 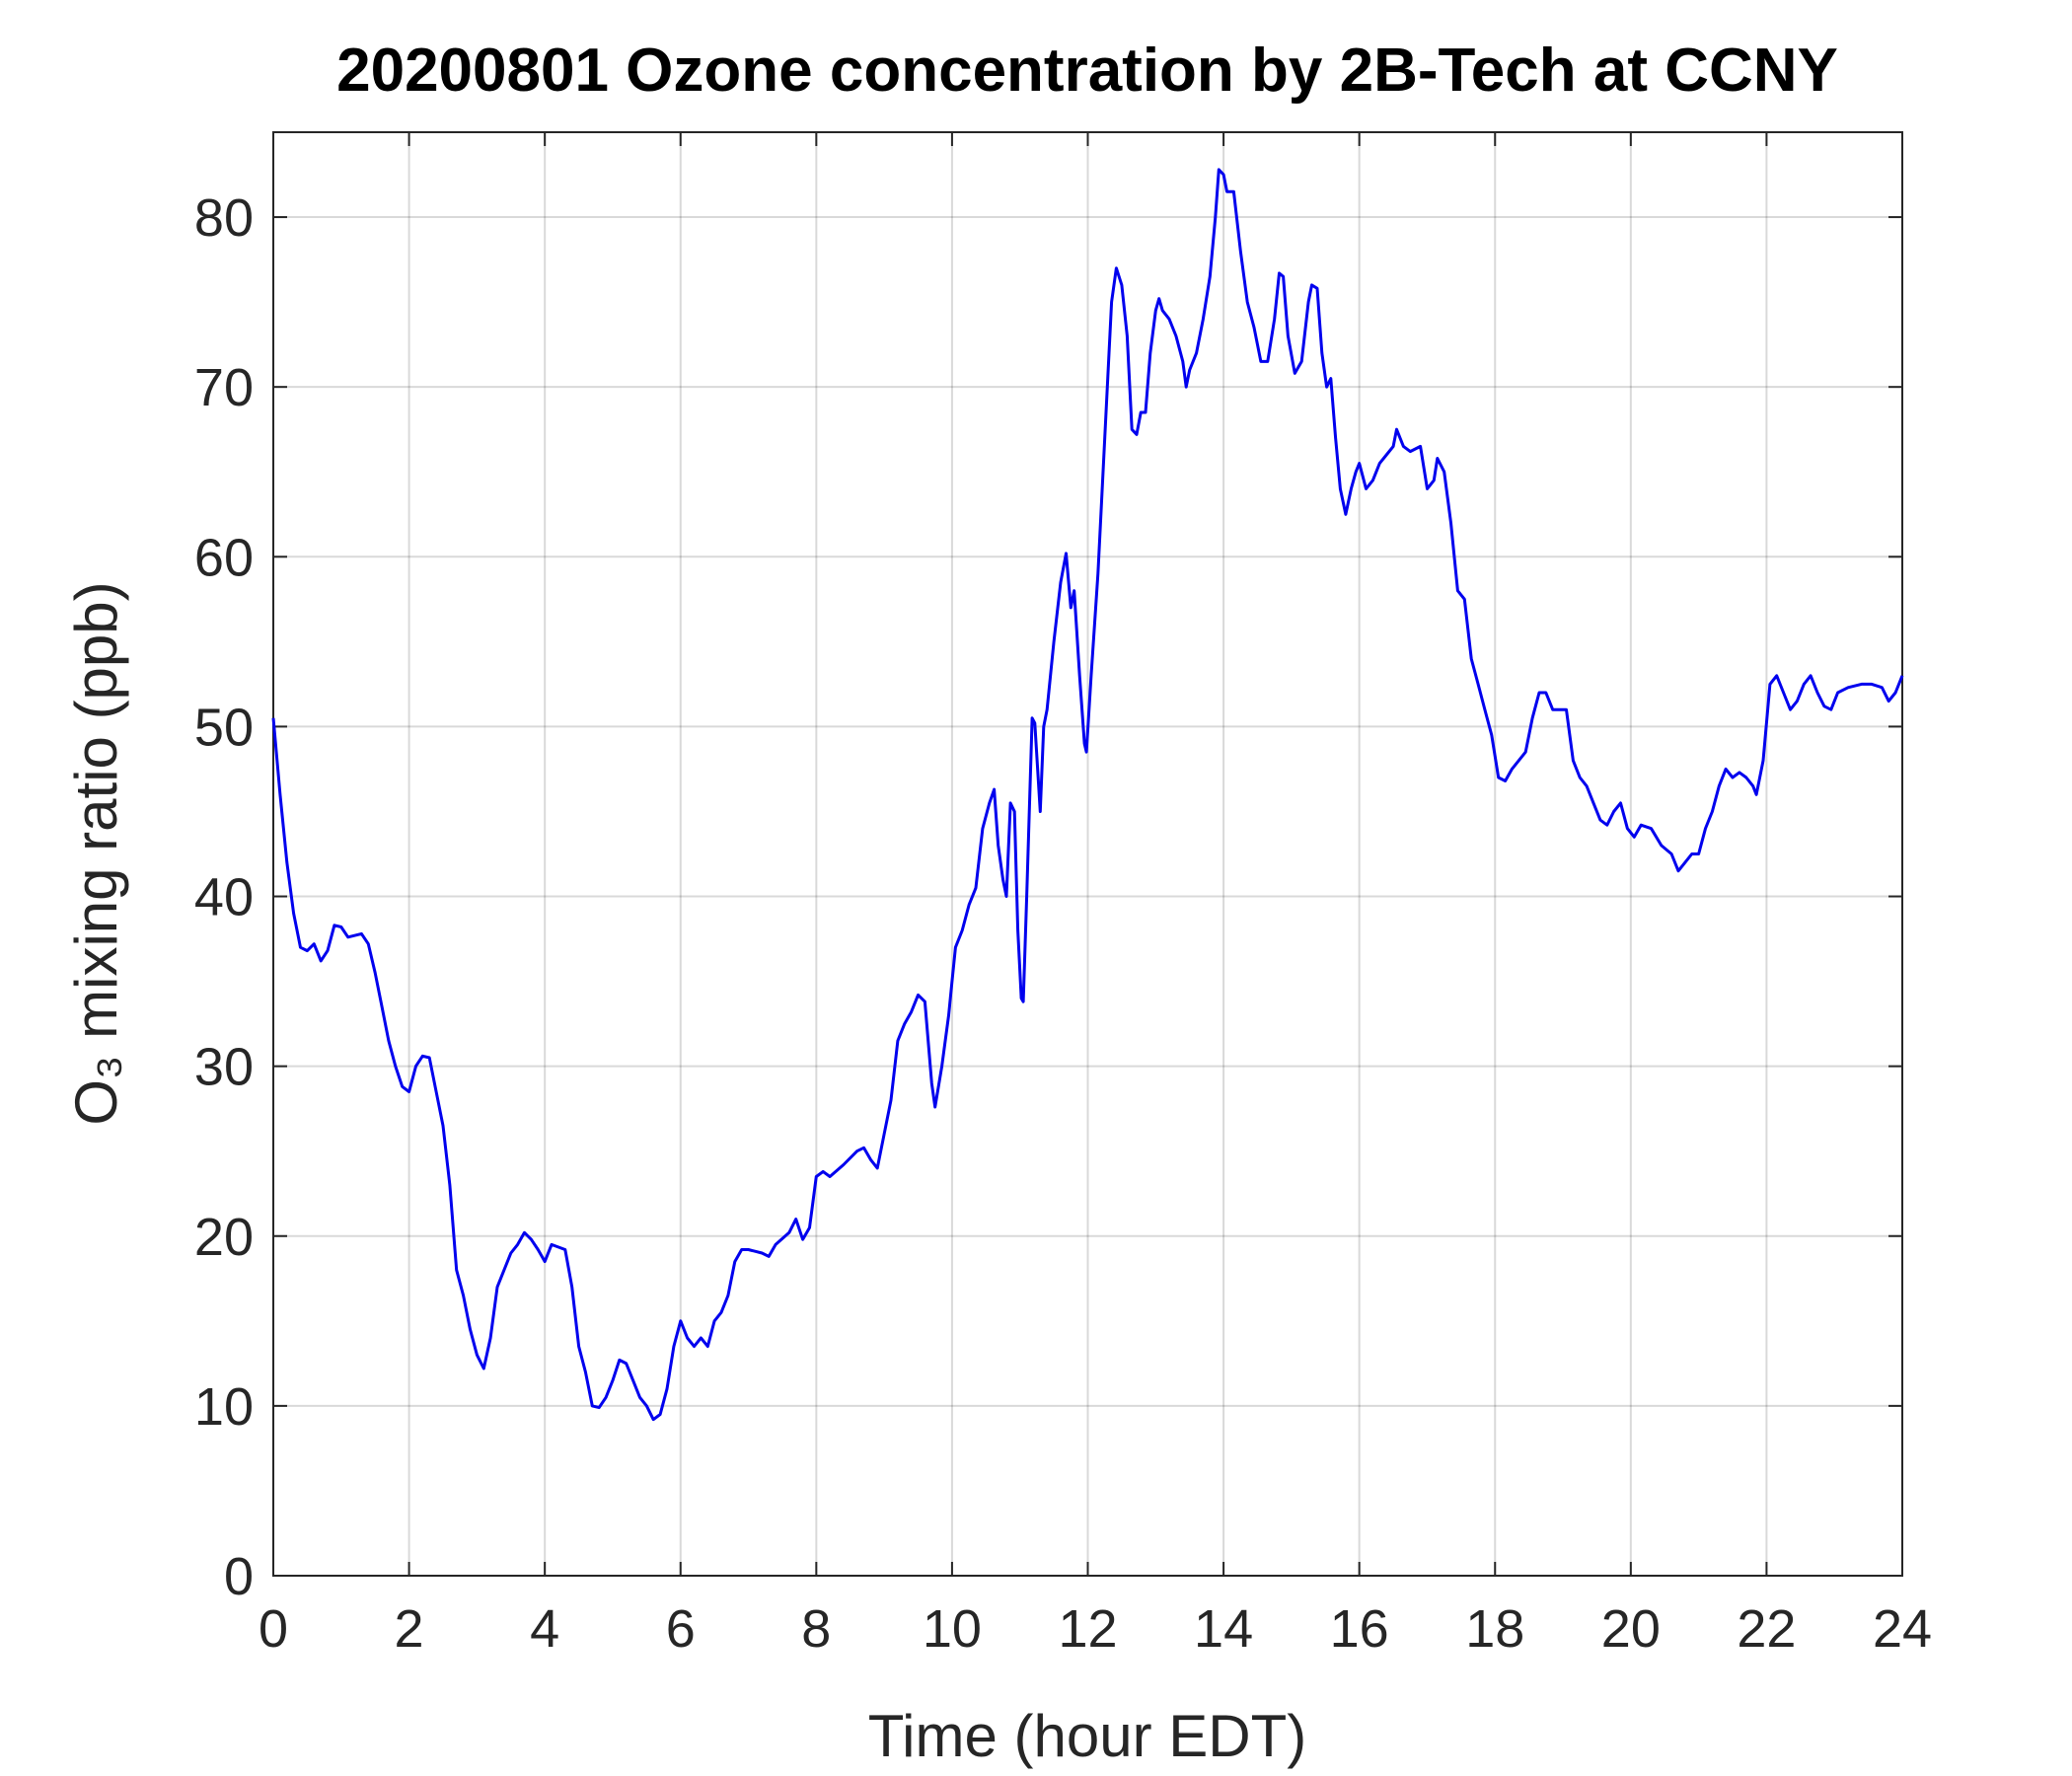 I want to click on y-tick-label: 70, so click(x=224, y=388).